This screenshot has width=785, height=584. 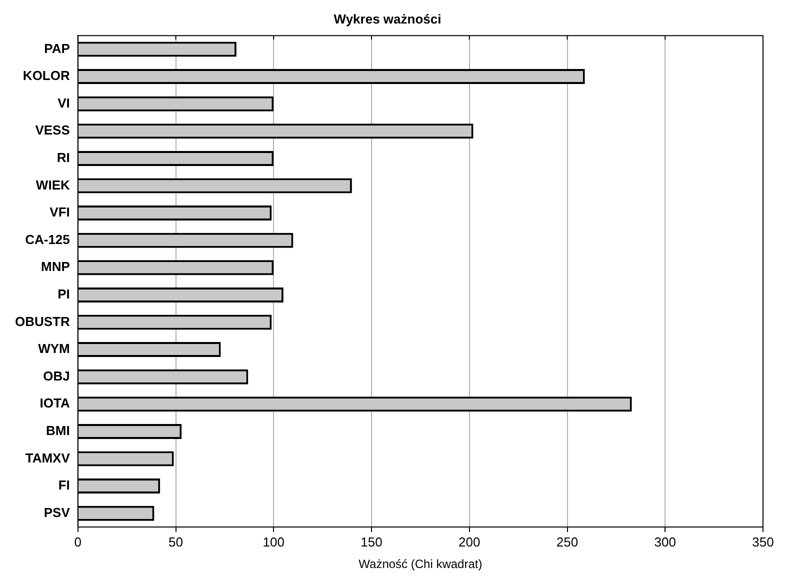 I want to click on y-tick-label: VI, so click(x=64, y=102).